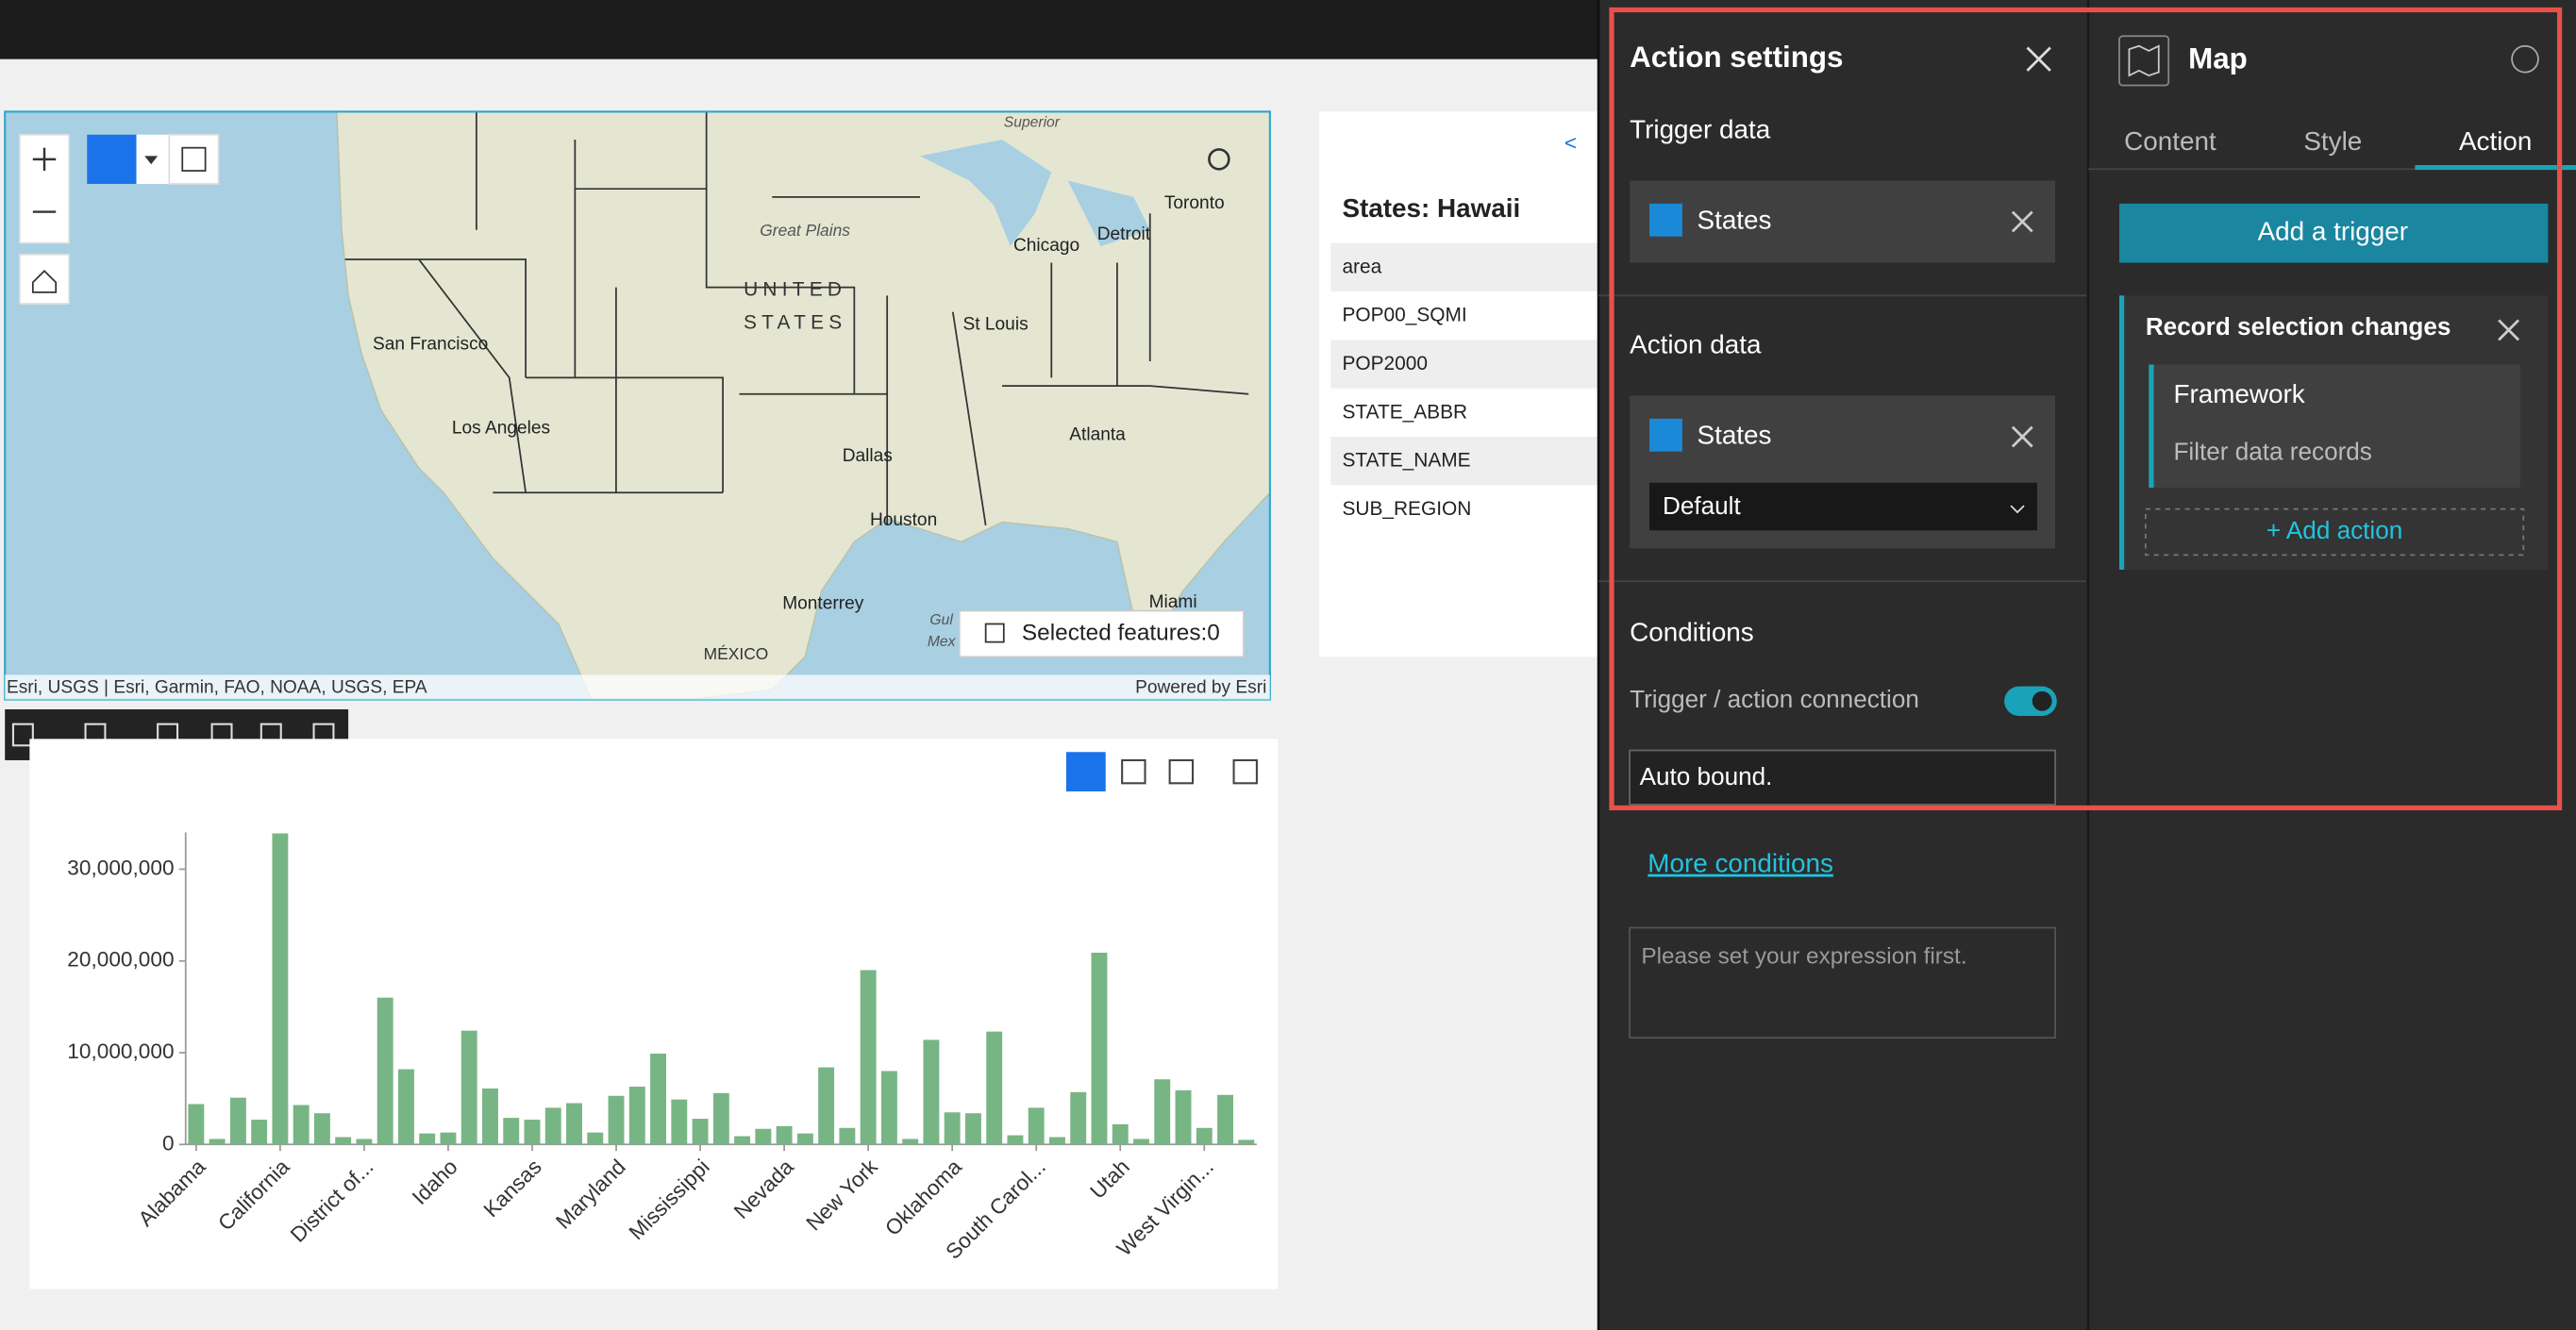 Image resolution: width=2576 pixels, height=1330 pixels. I want to click on add-trigger-text: Add a trigger, so click(2333, 231).